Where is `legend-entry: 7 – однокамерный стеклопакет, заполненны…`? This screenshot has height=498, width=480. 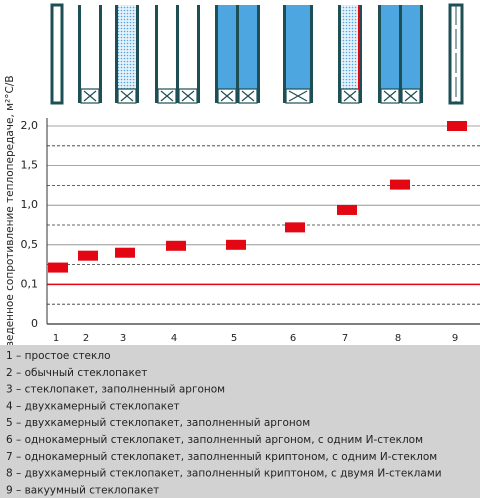
legend-entry: 7 – однокамерный стеклопакет, заполненны… is located at coordinates (221, 457).